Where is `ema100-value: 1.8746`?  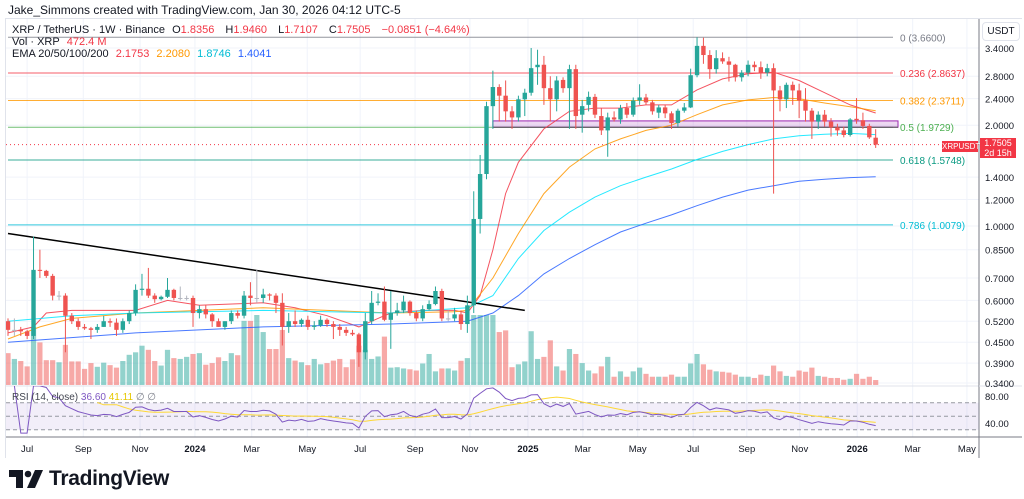
ema100-value: 1.8746 is located at coordinates (214, 54).